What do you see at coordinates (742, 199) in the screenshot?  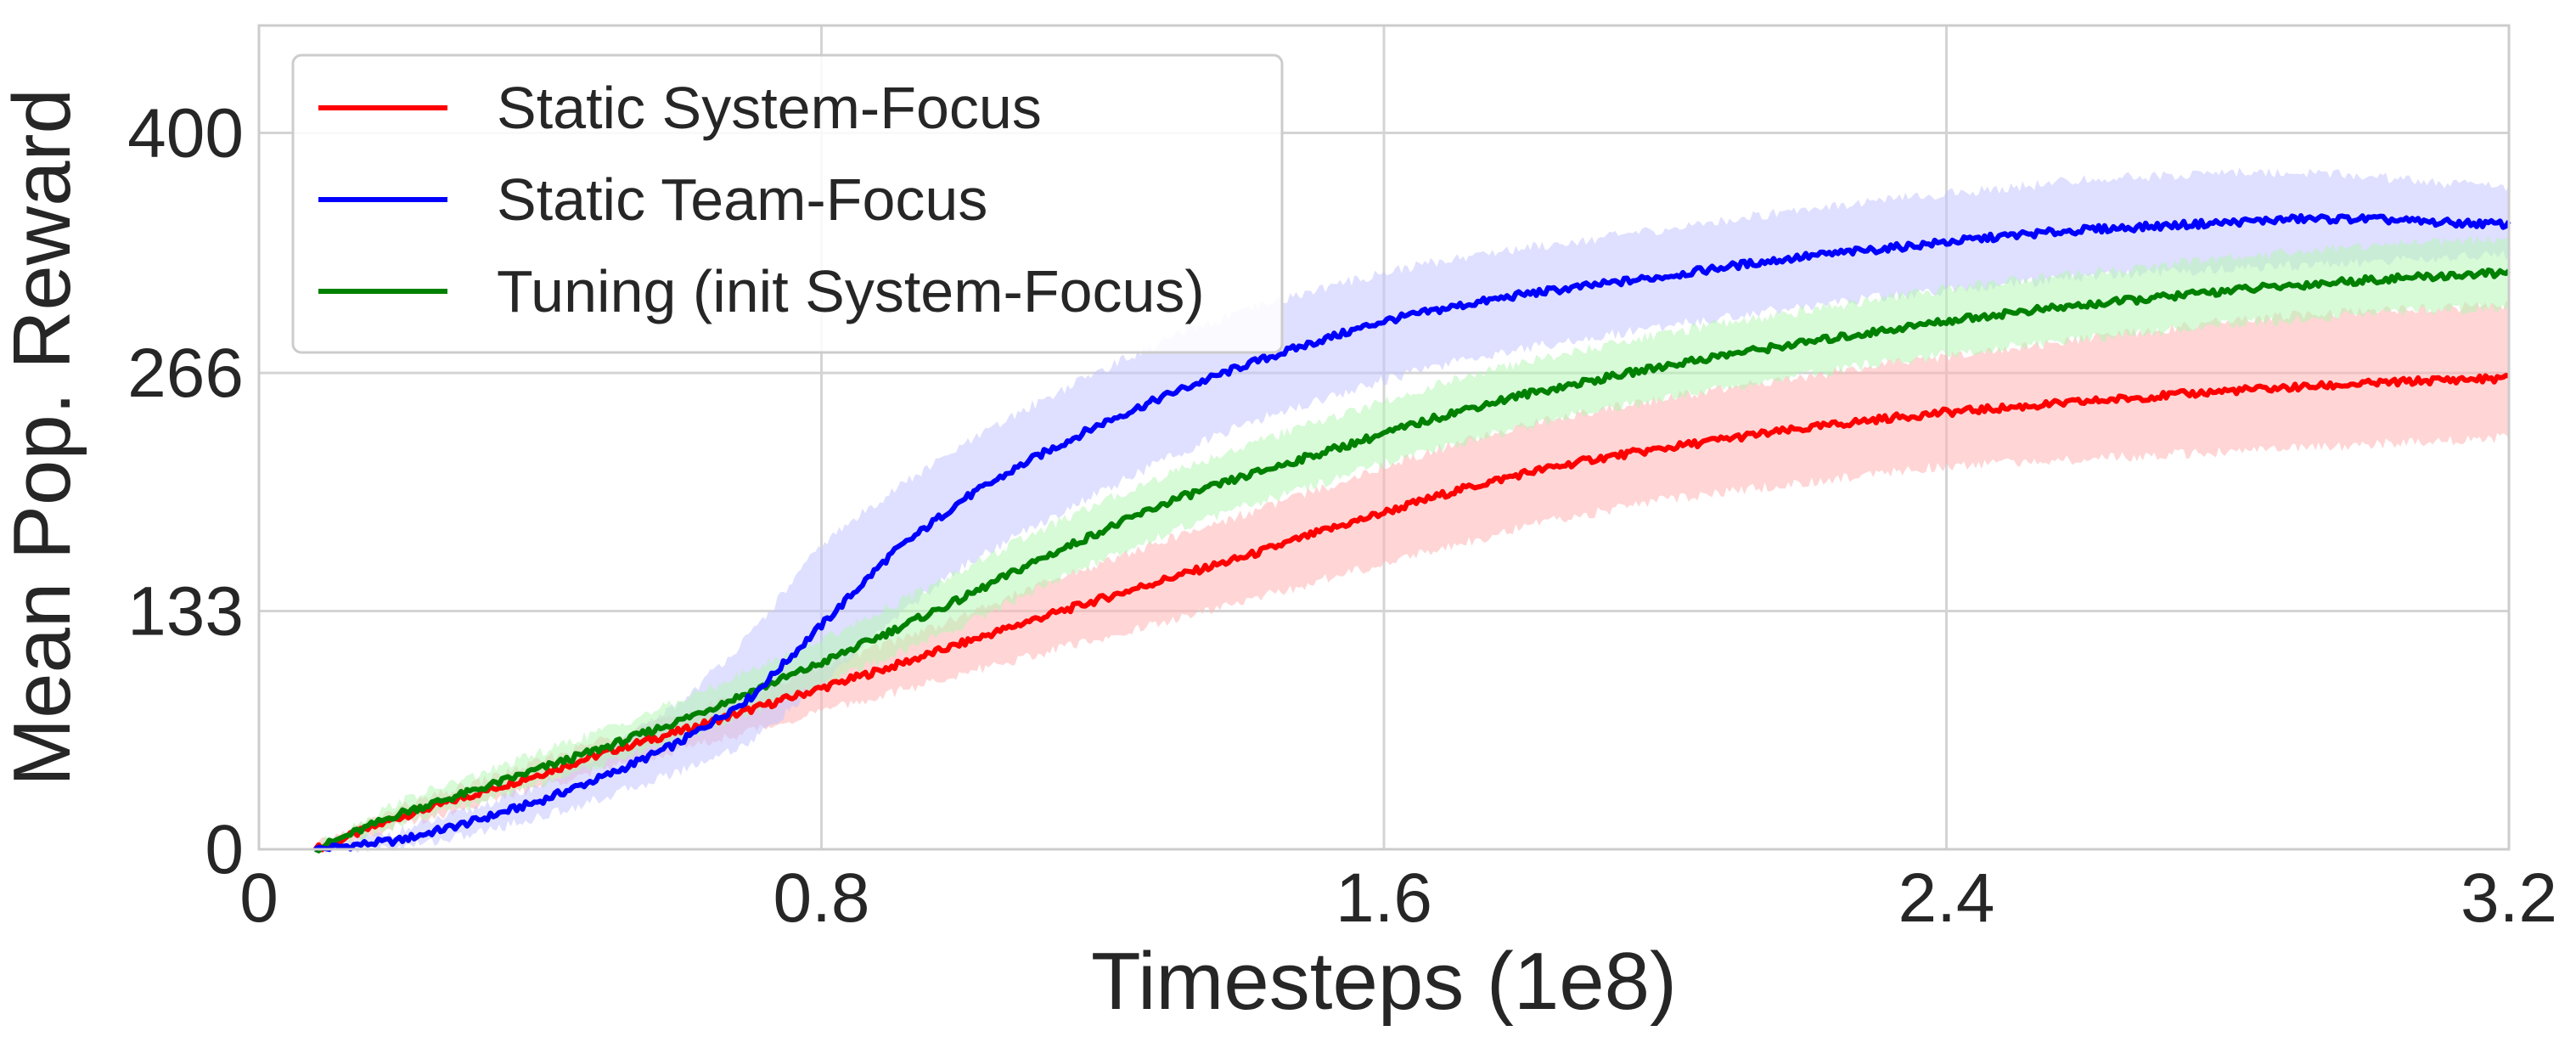 I see `legend-label: Static Team-Focus` at bounding box center [742, 199].